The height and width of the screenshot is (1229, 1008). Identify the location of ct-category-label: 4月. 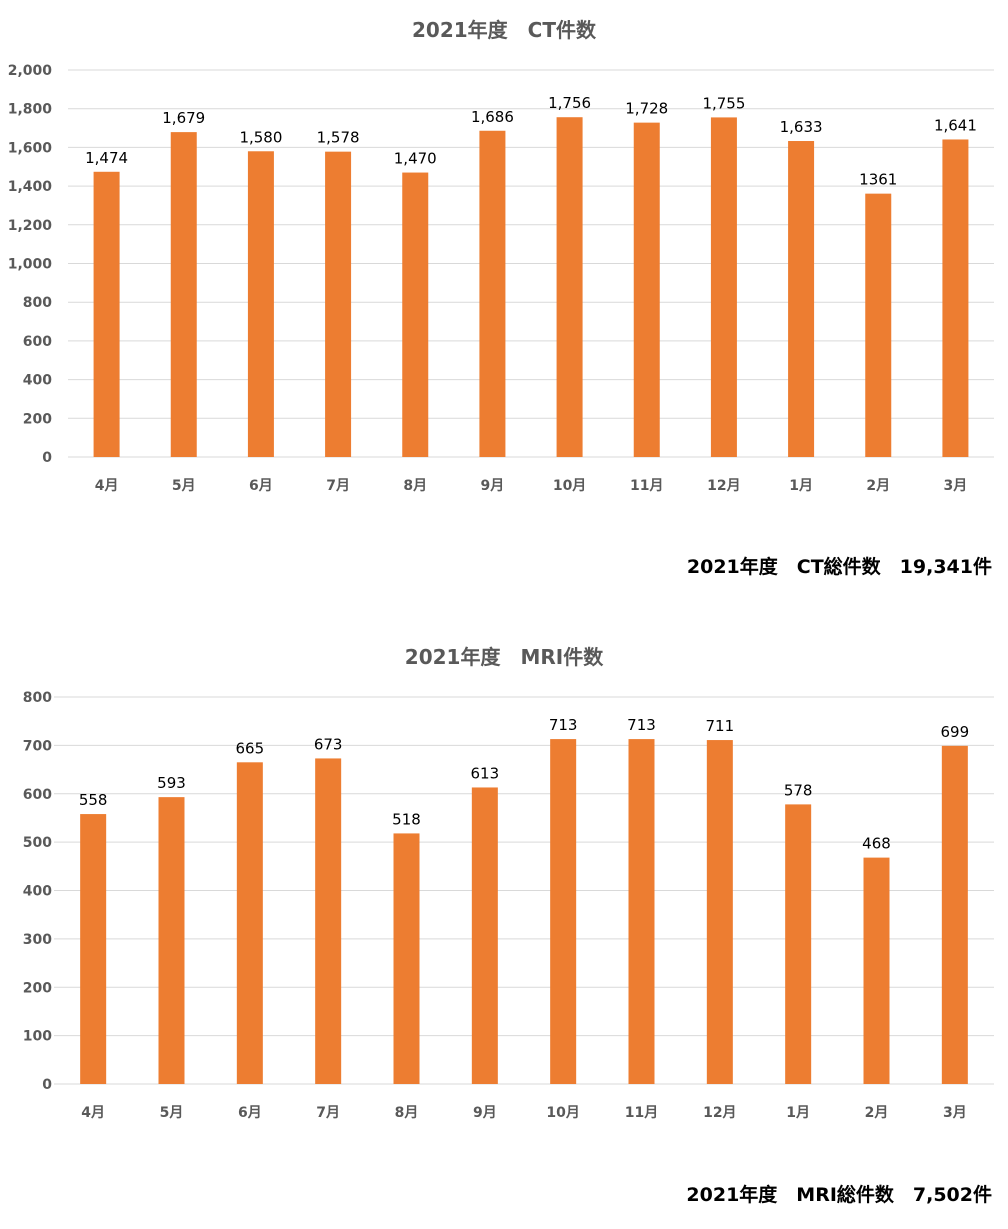
(107, 486).